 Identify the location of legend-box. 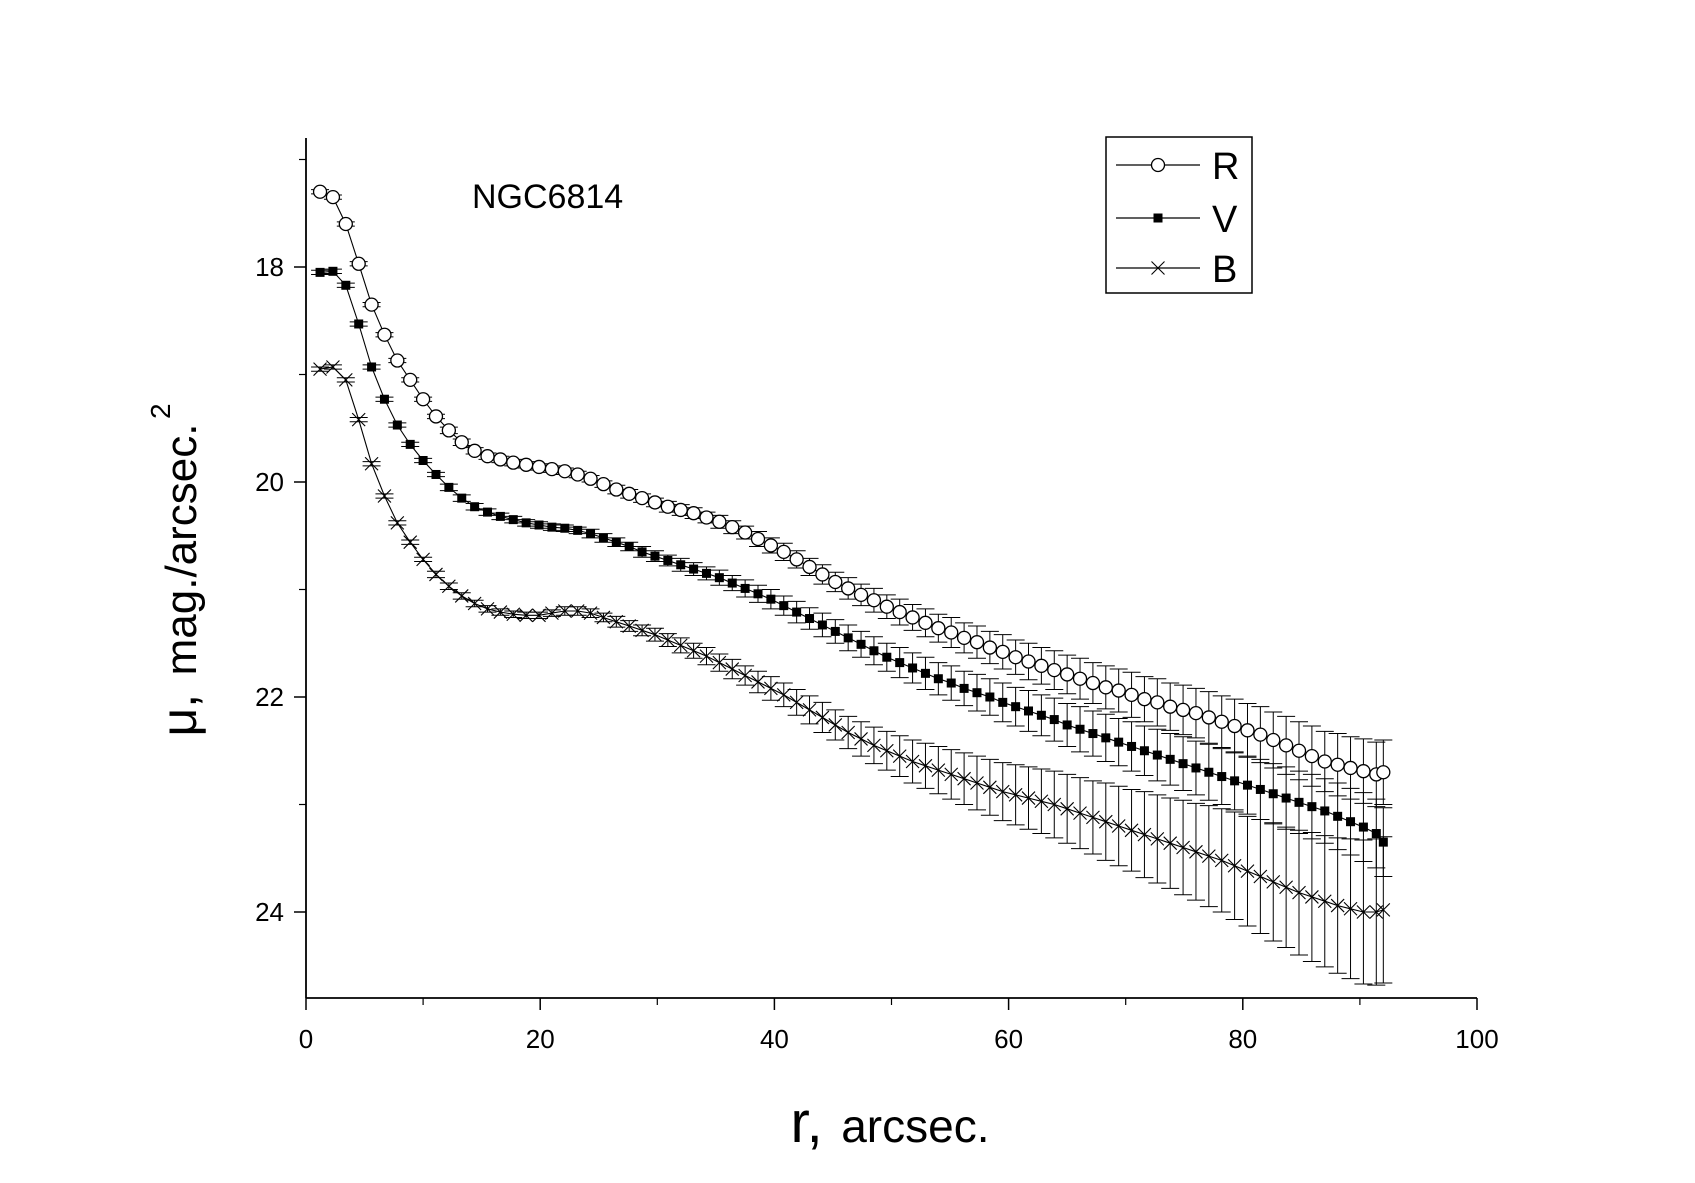
(1179, 215).